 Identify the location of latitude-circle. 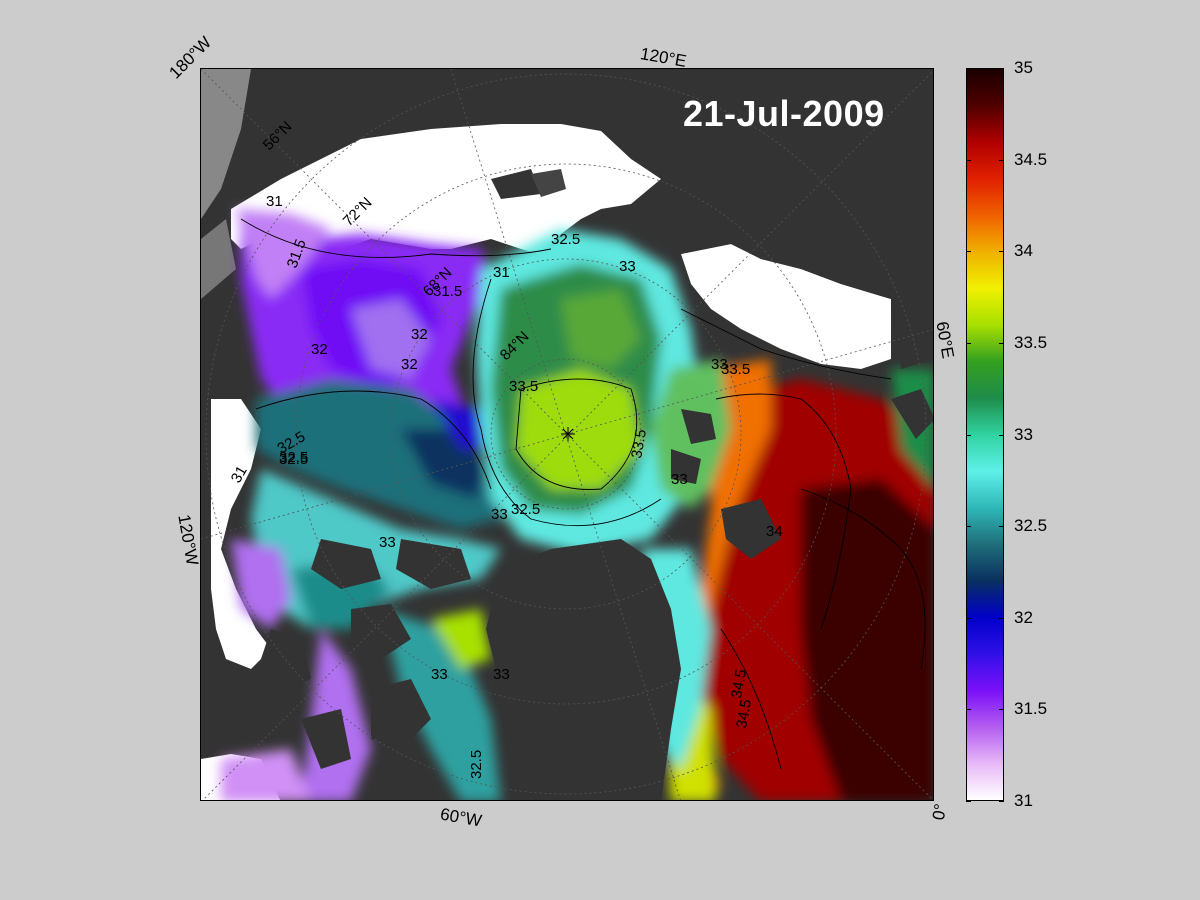
(566, 434).